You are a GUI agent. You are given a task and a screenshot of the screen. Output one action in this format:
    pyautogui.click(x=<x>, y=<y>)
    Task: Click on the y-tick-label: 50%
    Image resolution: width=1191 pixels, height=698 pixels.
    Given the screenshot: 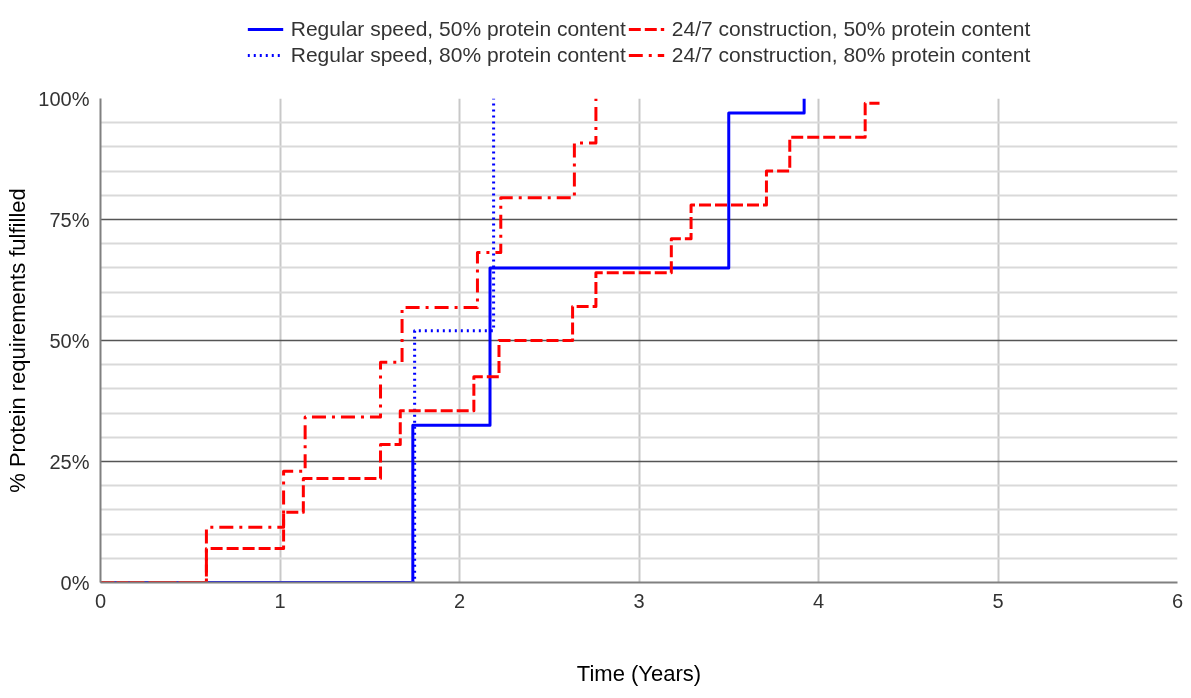 What is the action you would take?
    pyautogui.click(x=69, y=340)
    